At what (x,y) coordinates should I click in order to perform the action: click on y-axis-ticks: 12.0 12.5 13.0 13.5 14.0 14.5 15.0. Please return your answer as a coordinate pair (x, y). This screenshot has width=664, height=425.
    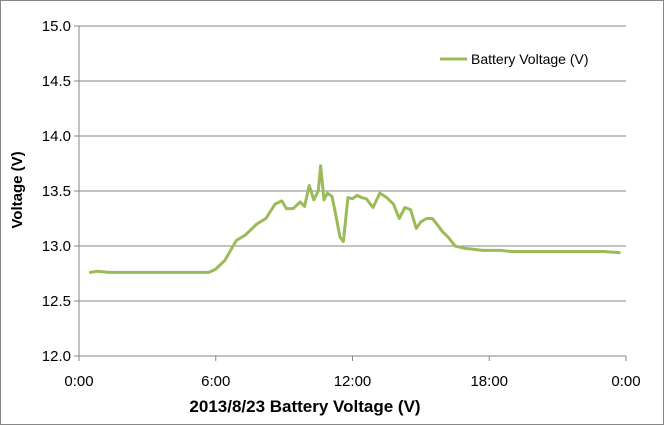
    Looking at the image, I should click on (60, 191).